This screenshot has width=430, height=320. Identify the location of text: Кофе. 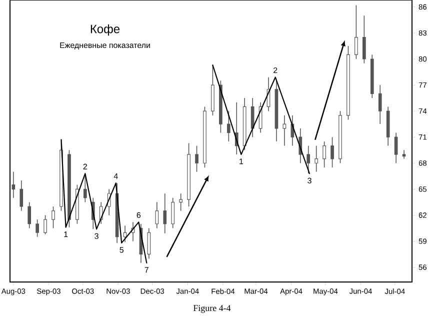
(105, 30).